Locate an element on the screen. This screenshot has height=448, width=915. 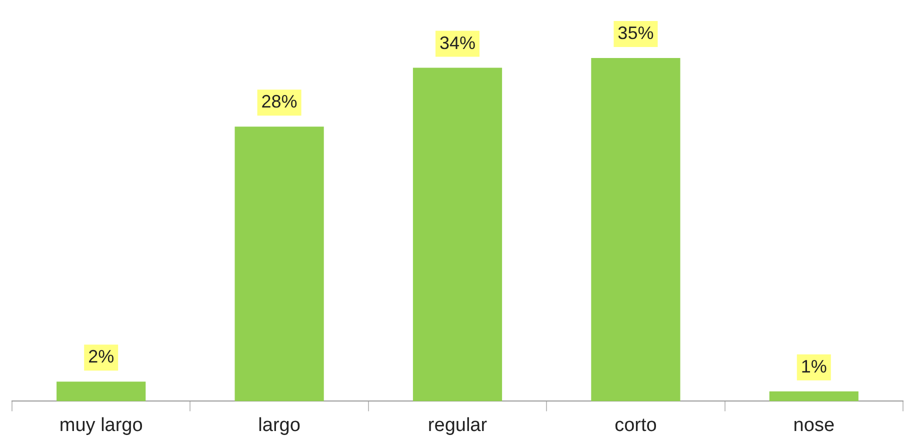
data-label: 2% is located at coordinates (101, 356).